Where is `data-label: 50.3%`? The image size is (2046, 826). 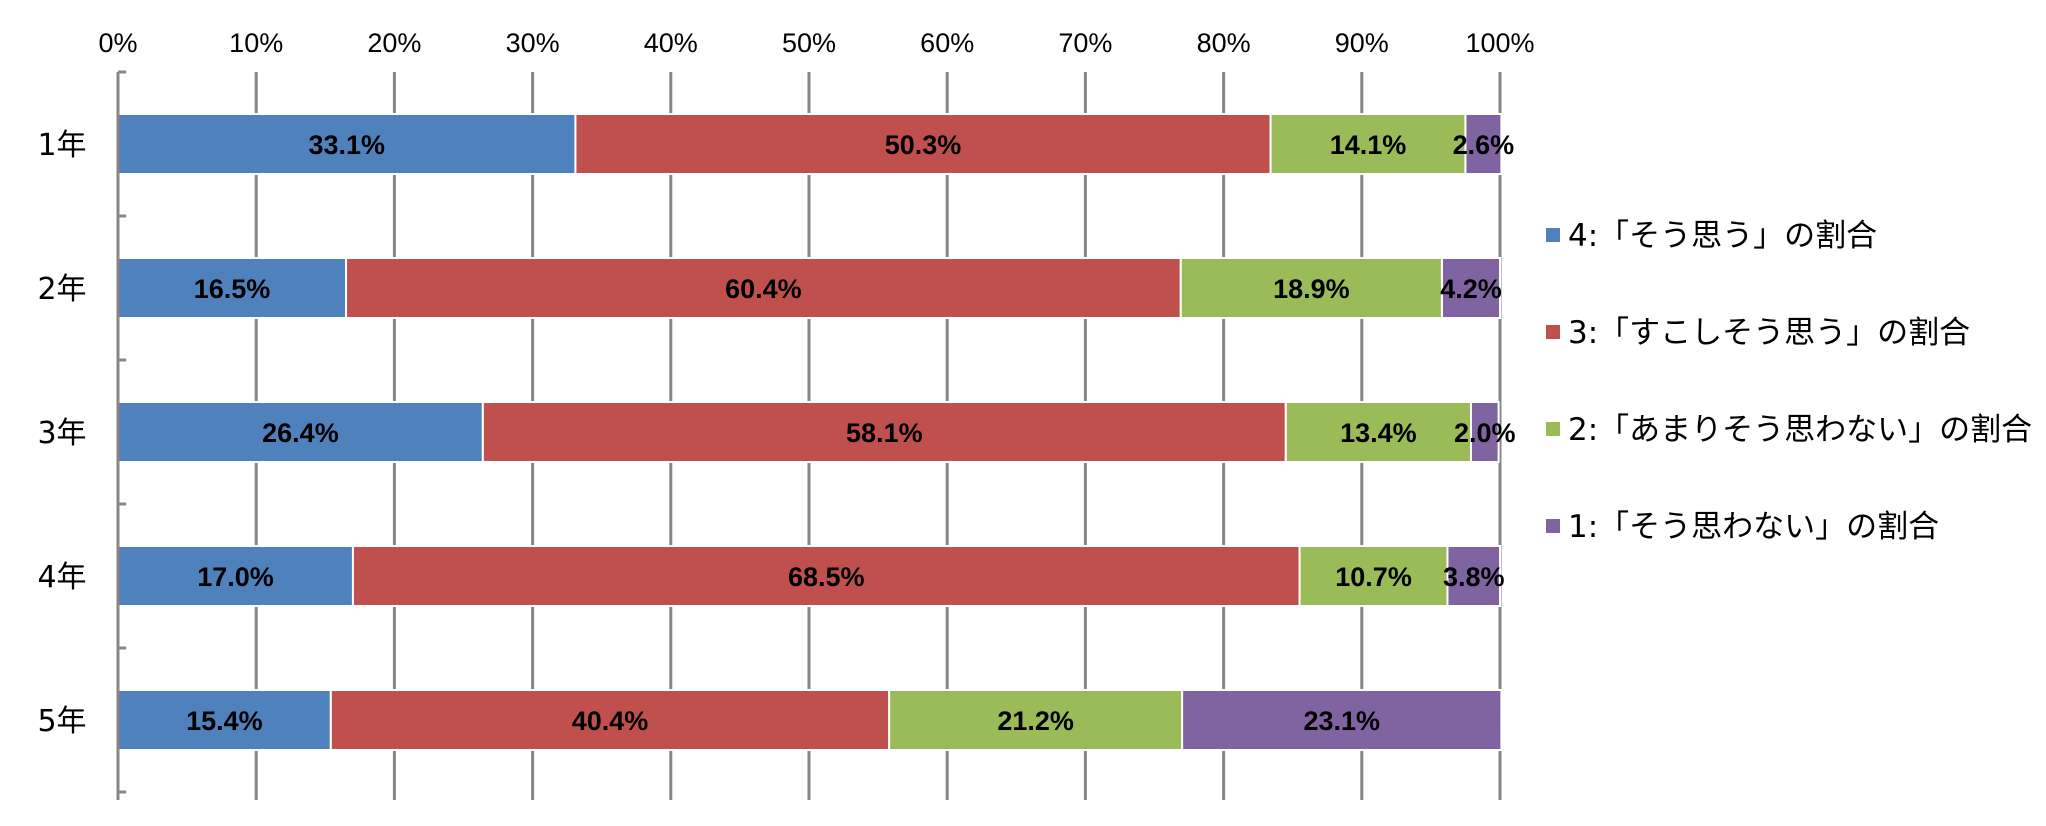 data-label: 50.3% is located at coordinates (923, 145).